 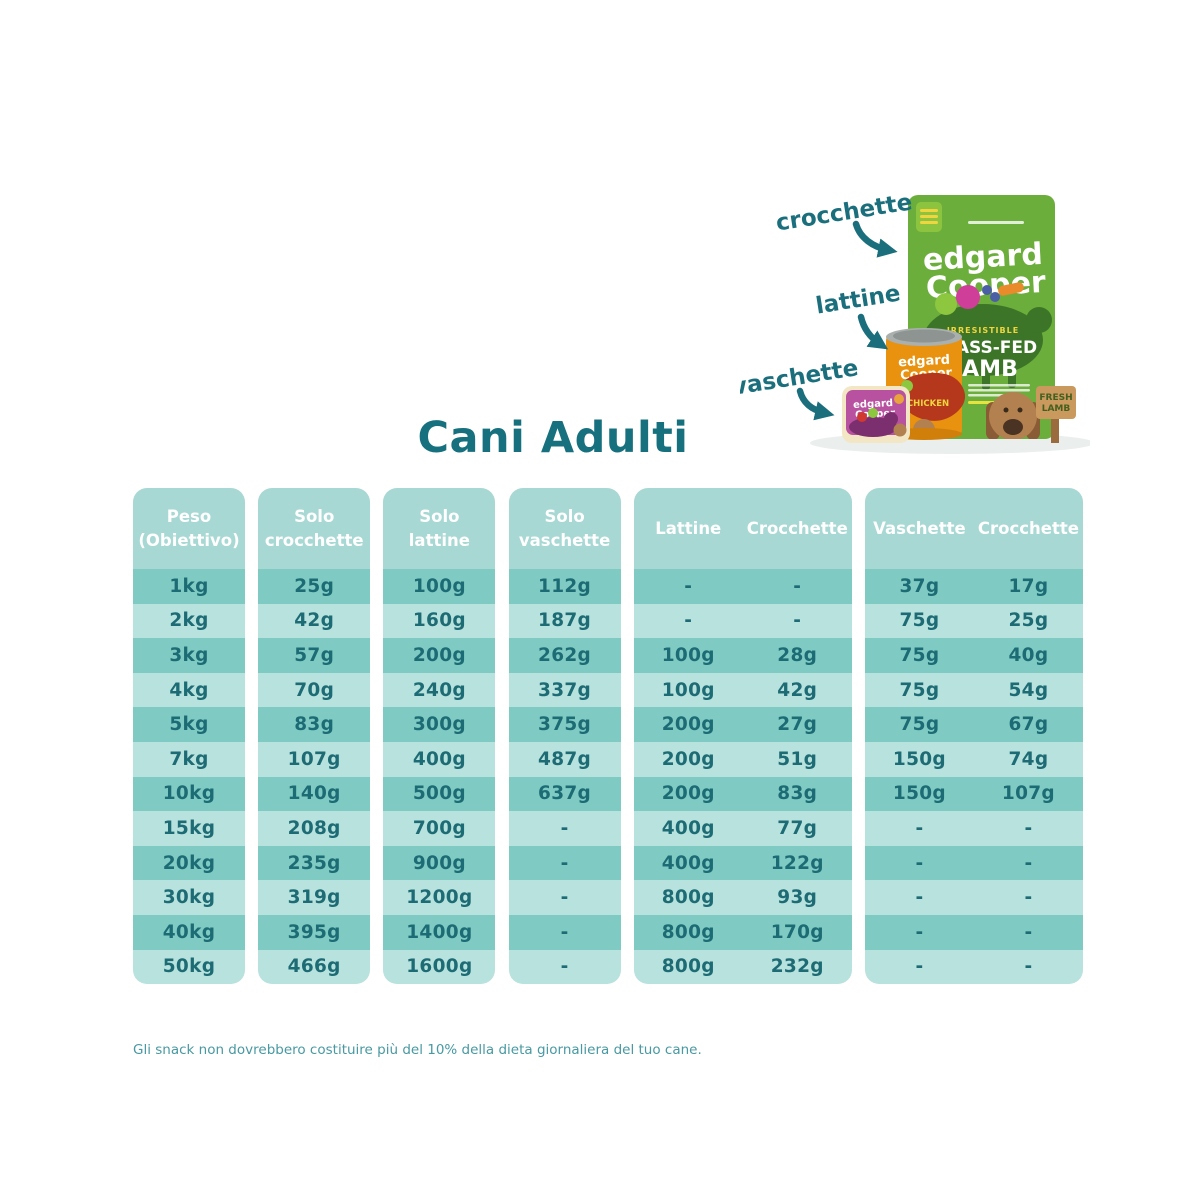 I want to click on table-row: 160g, so click(x=439, y=621).